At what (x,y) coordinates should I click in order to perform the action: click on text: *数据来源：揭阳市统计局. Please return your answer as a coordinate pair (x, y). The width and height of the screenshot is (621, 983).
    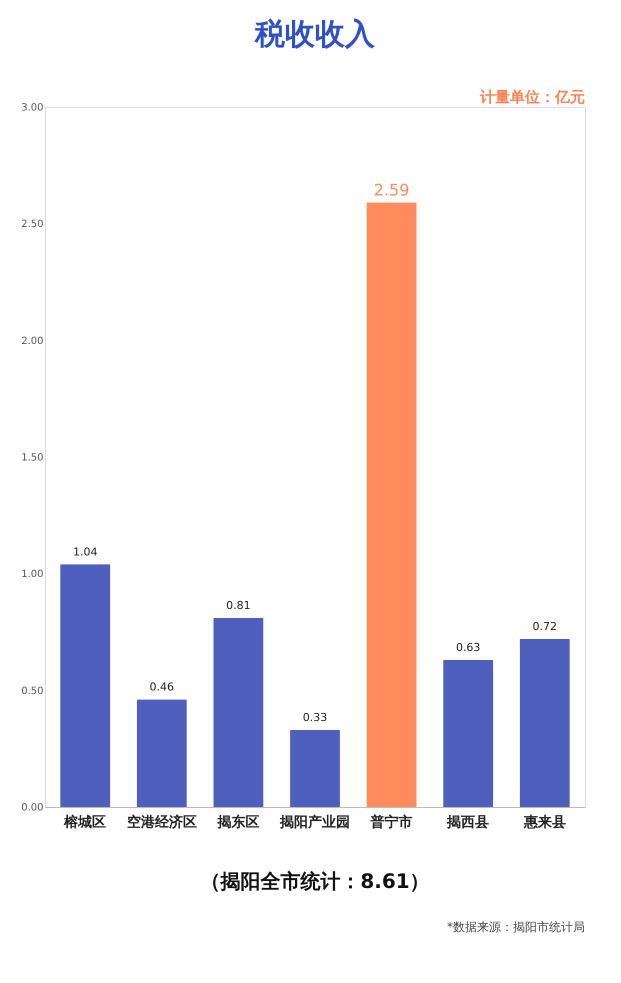
    Looking at the image, I should click on (516, 927).